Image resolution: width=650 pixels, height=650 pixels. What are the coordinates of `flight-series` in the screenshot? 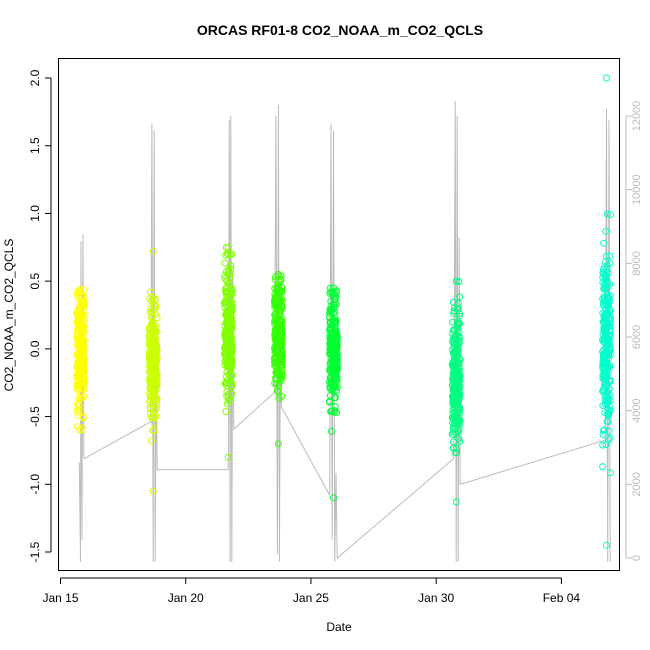 It's located at (456, 391).